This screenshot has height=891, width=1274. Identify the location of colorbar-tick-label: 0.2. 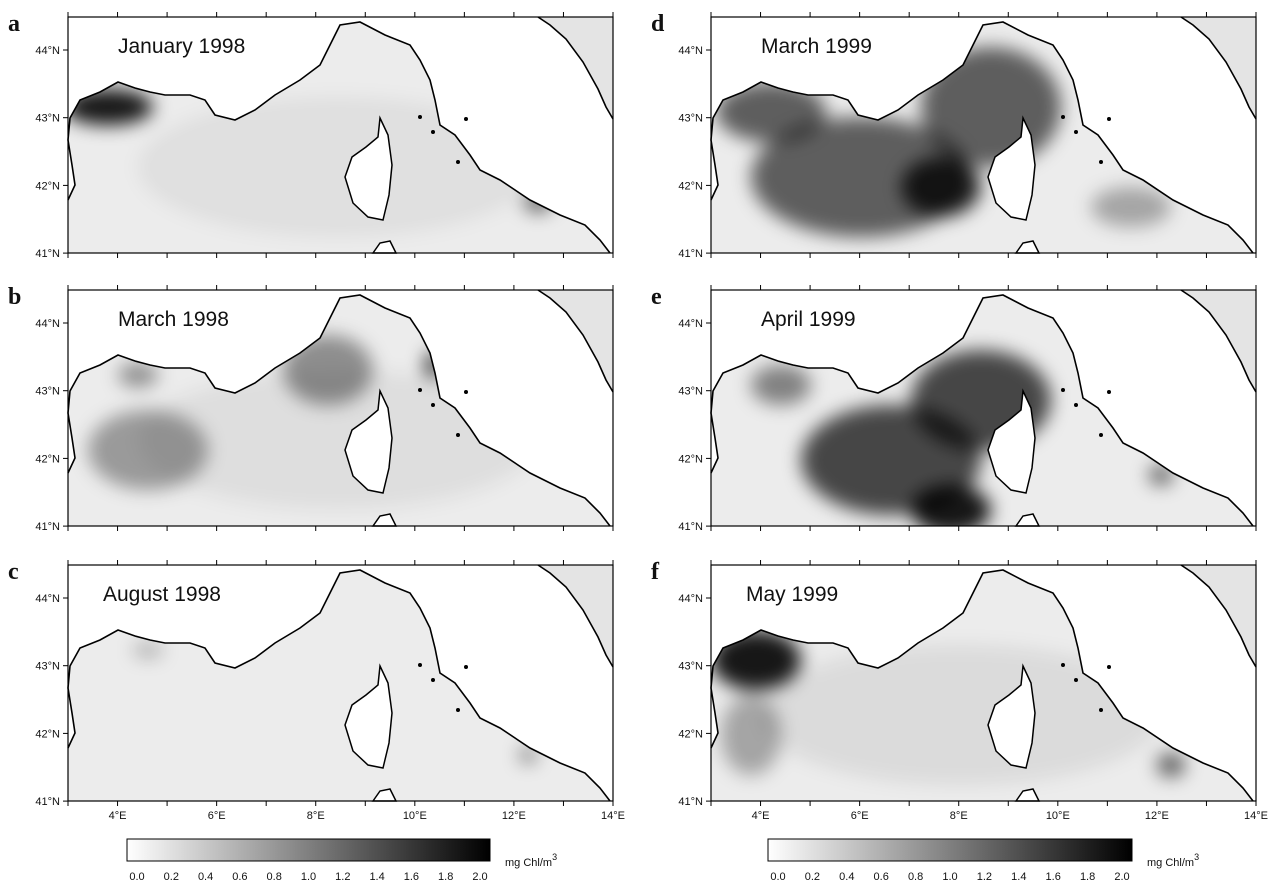
(812, 877).